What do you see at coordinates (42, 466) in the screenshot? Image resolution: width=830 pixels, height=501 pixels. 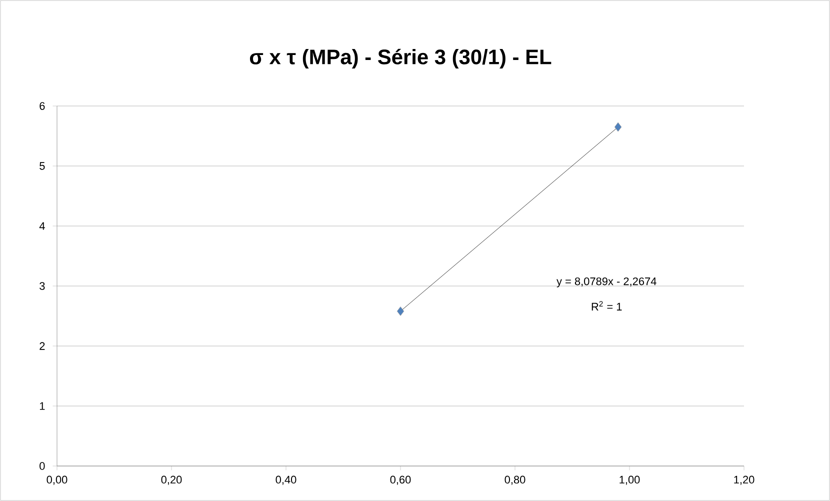 I see `y-tick-label: 0` at bounding box center [42, 466].